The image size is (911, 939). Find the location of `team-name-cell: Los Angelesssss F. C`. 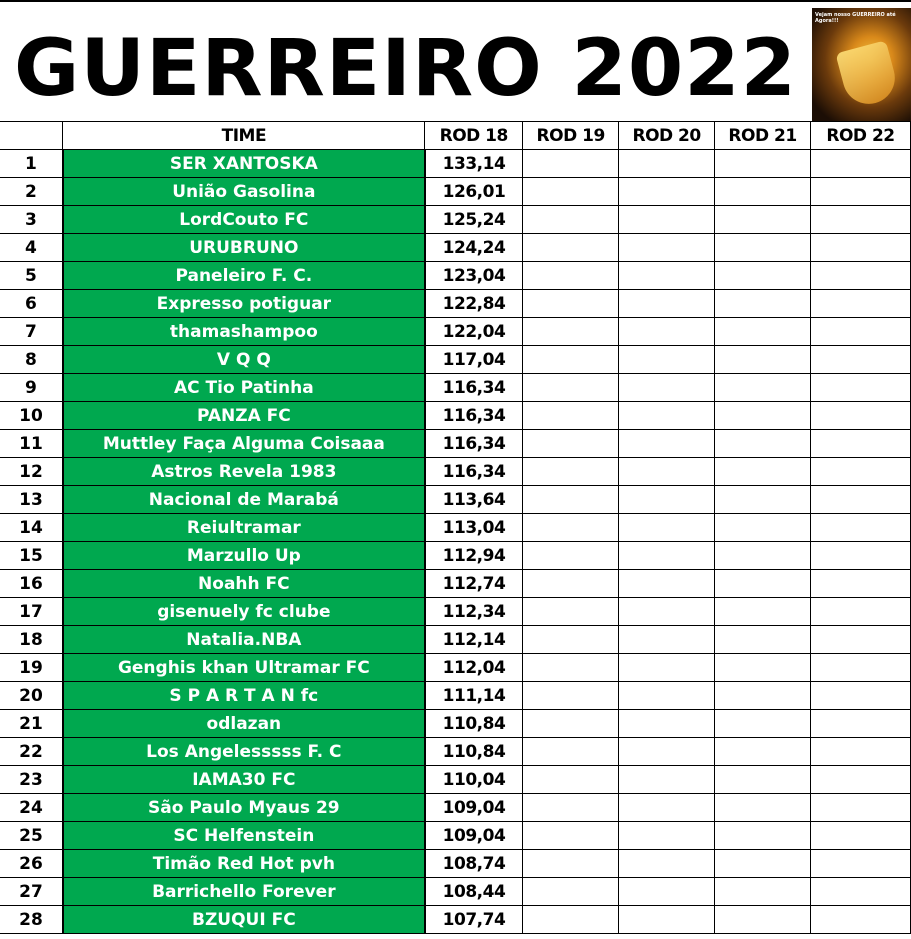

team-name-cell: Los Angelesssss F. C is located at coordinates (243, 751).